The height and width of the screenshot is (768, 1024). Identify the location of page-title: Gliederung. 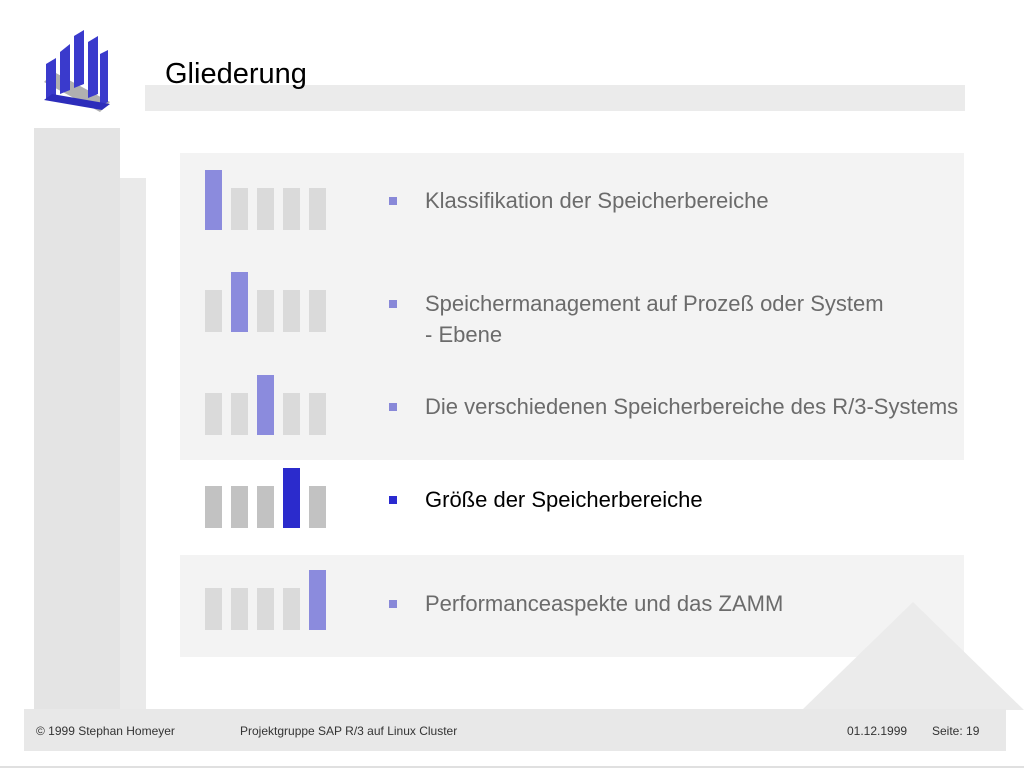
(236, 74).